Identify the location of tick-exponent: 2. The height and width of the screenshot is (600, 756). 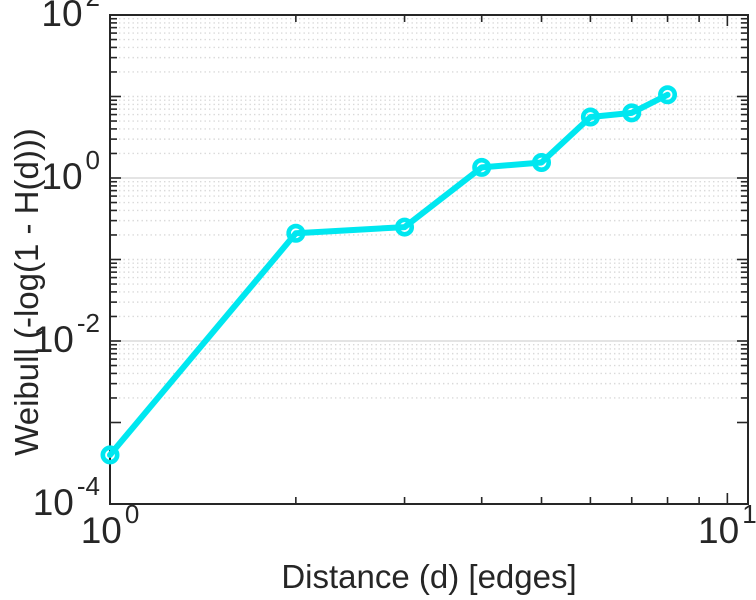
(93, 5).